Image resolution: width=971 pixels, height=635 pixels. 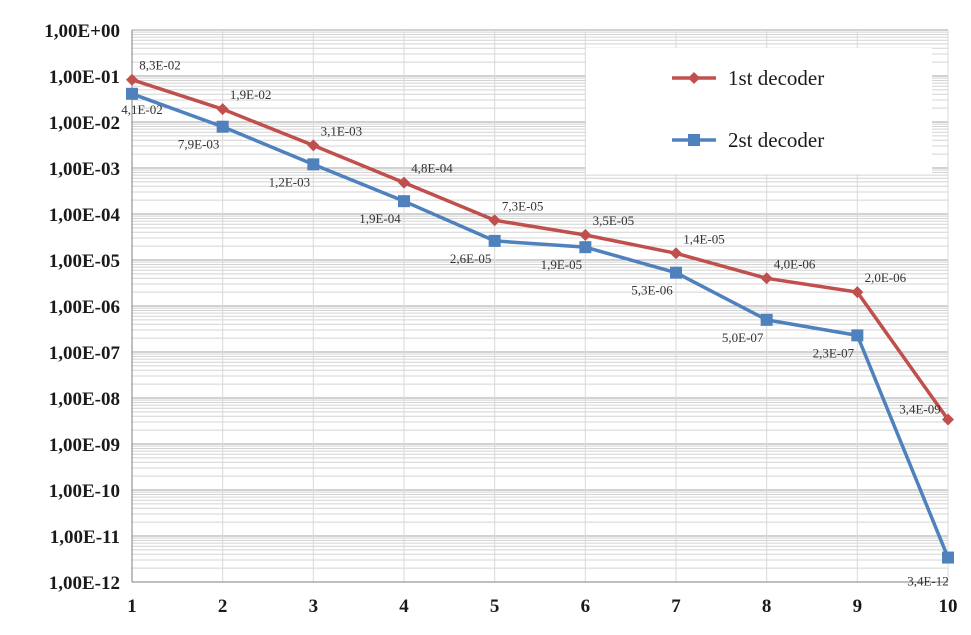 I want to click on y-tick-label: 1,00E-10, so click(x=84, y=491).